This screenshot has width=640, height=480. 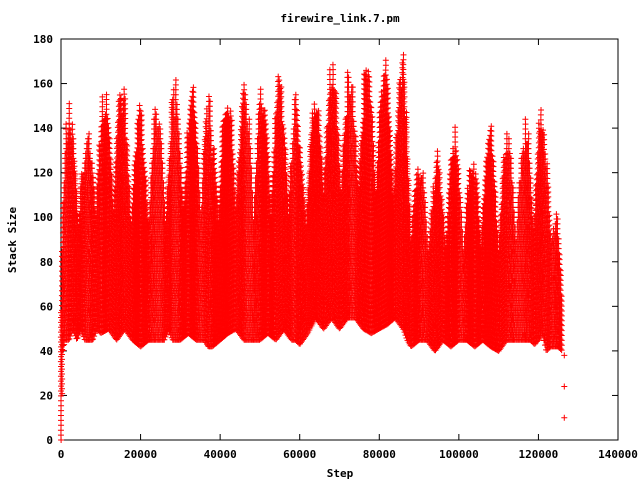 What do you see at coordinates (140, 454) in the screenshot?
I see `x-tick-label: 20000` at bounding box center [140, 454].